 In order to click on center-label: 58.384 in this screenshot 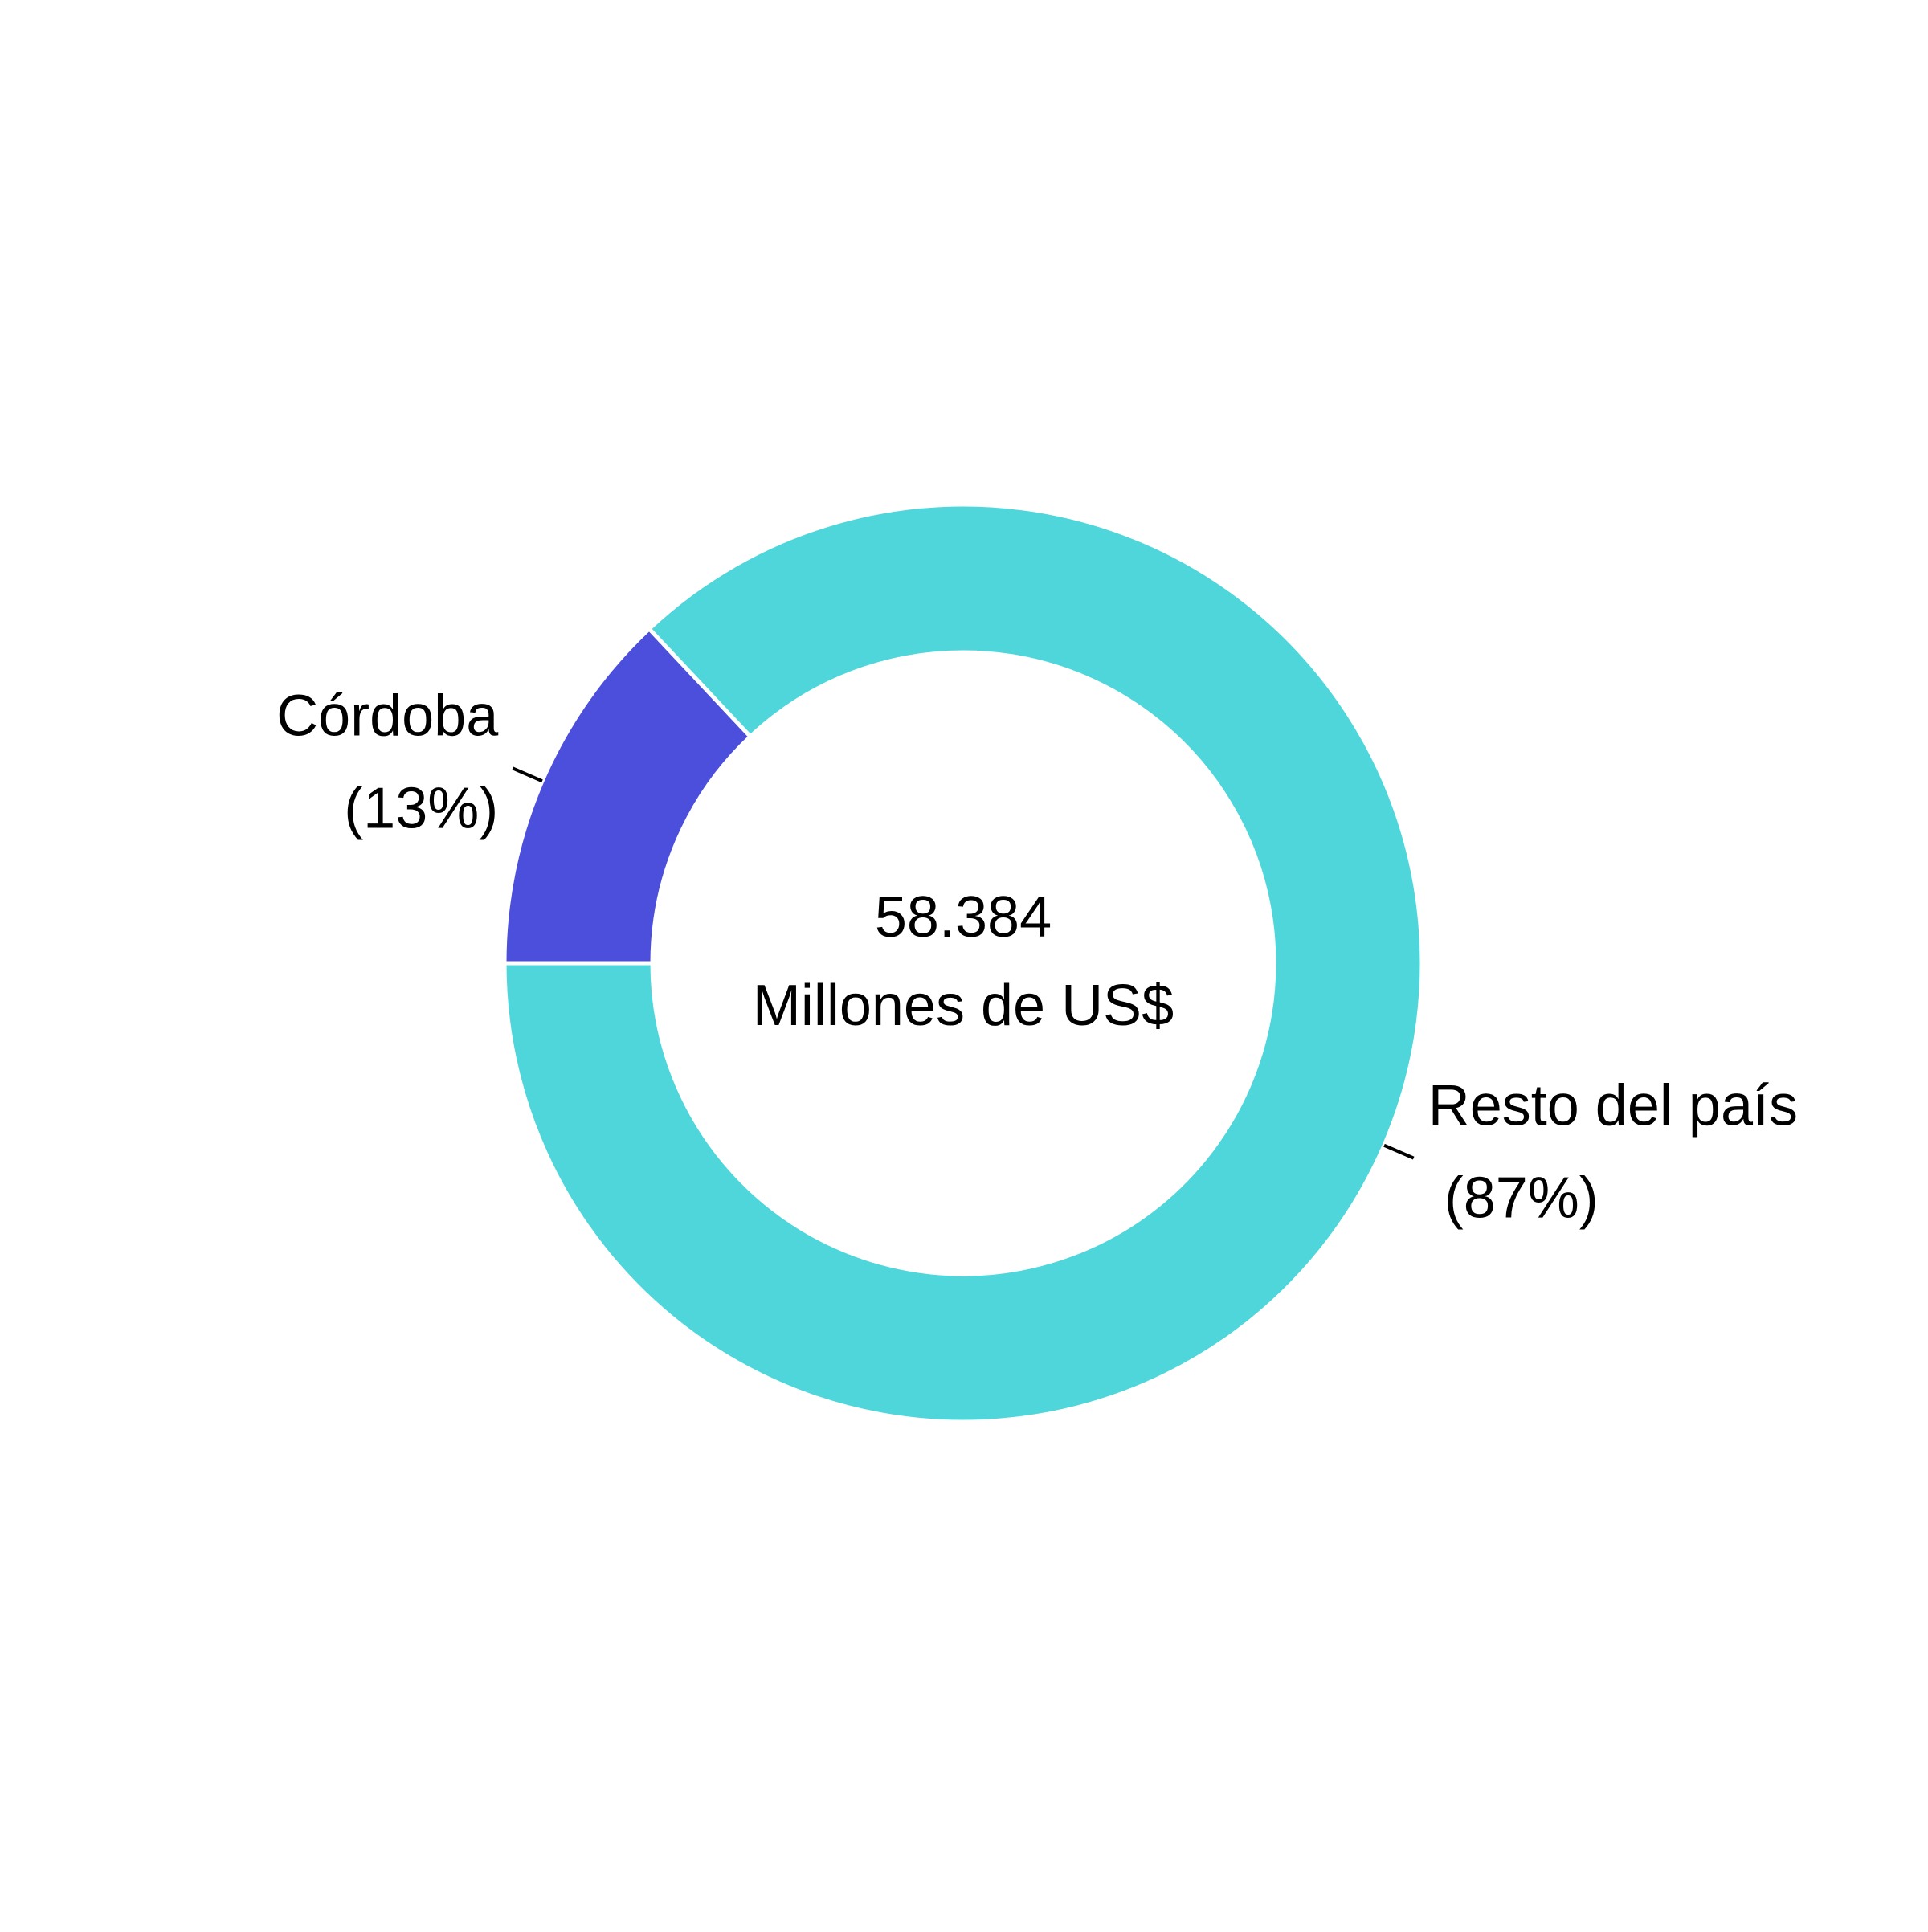, I will do `click(963, 917)`.